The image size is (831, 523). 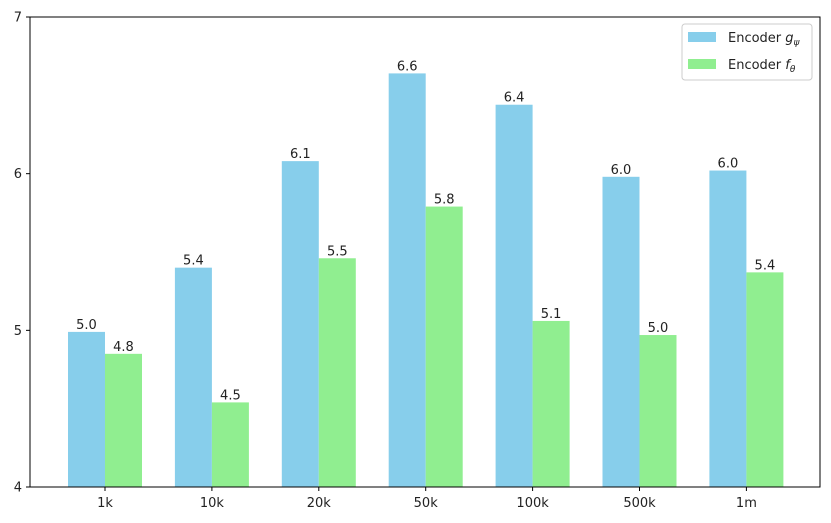 I want to click on y-tick-label: 5, so click(x=18, y=331).